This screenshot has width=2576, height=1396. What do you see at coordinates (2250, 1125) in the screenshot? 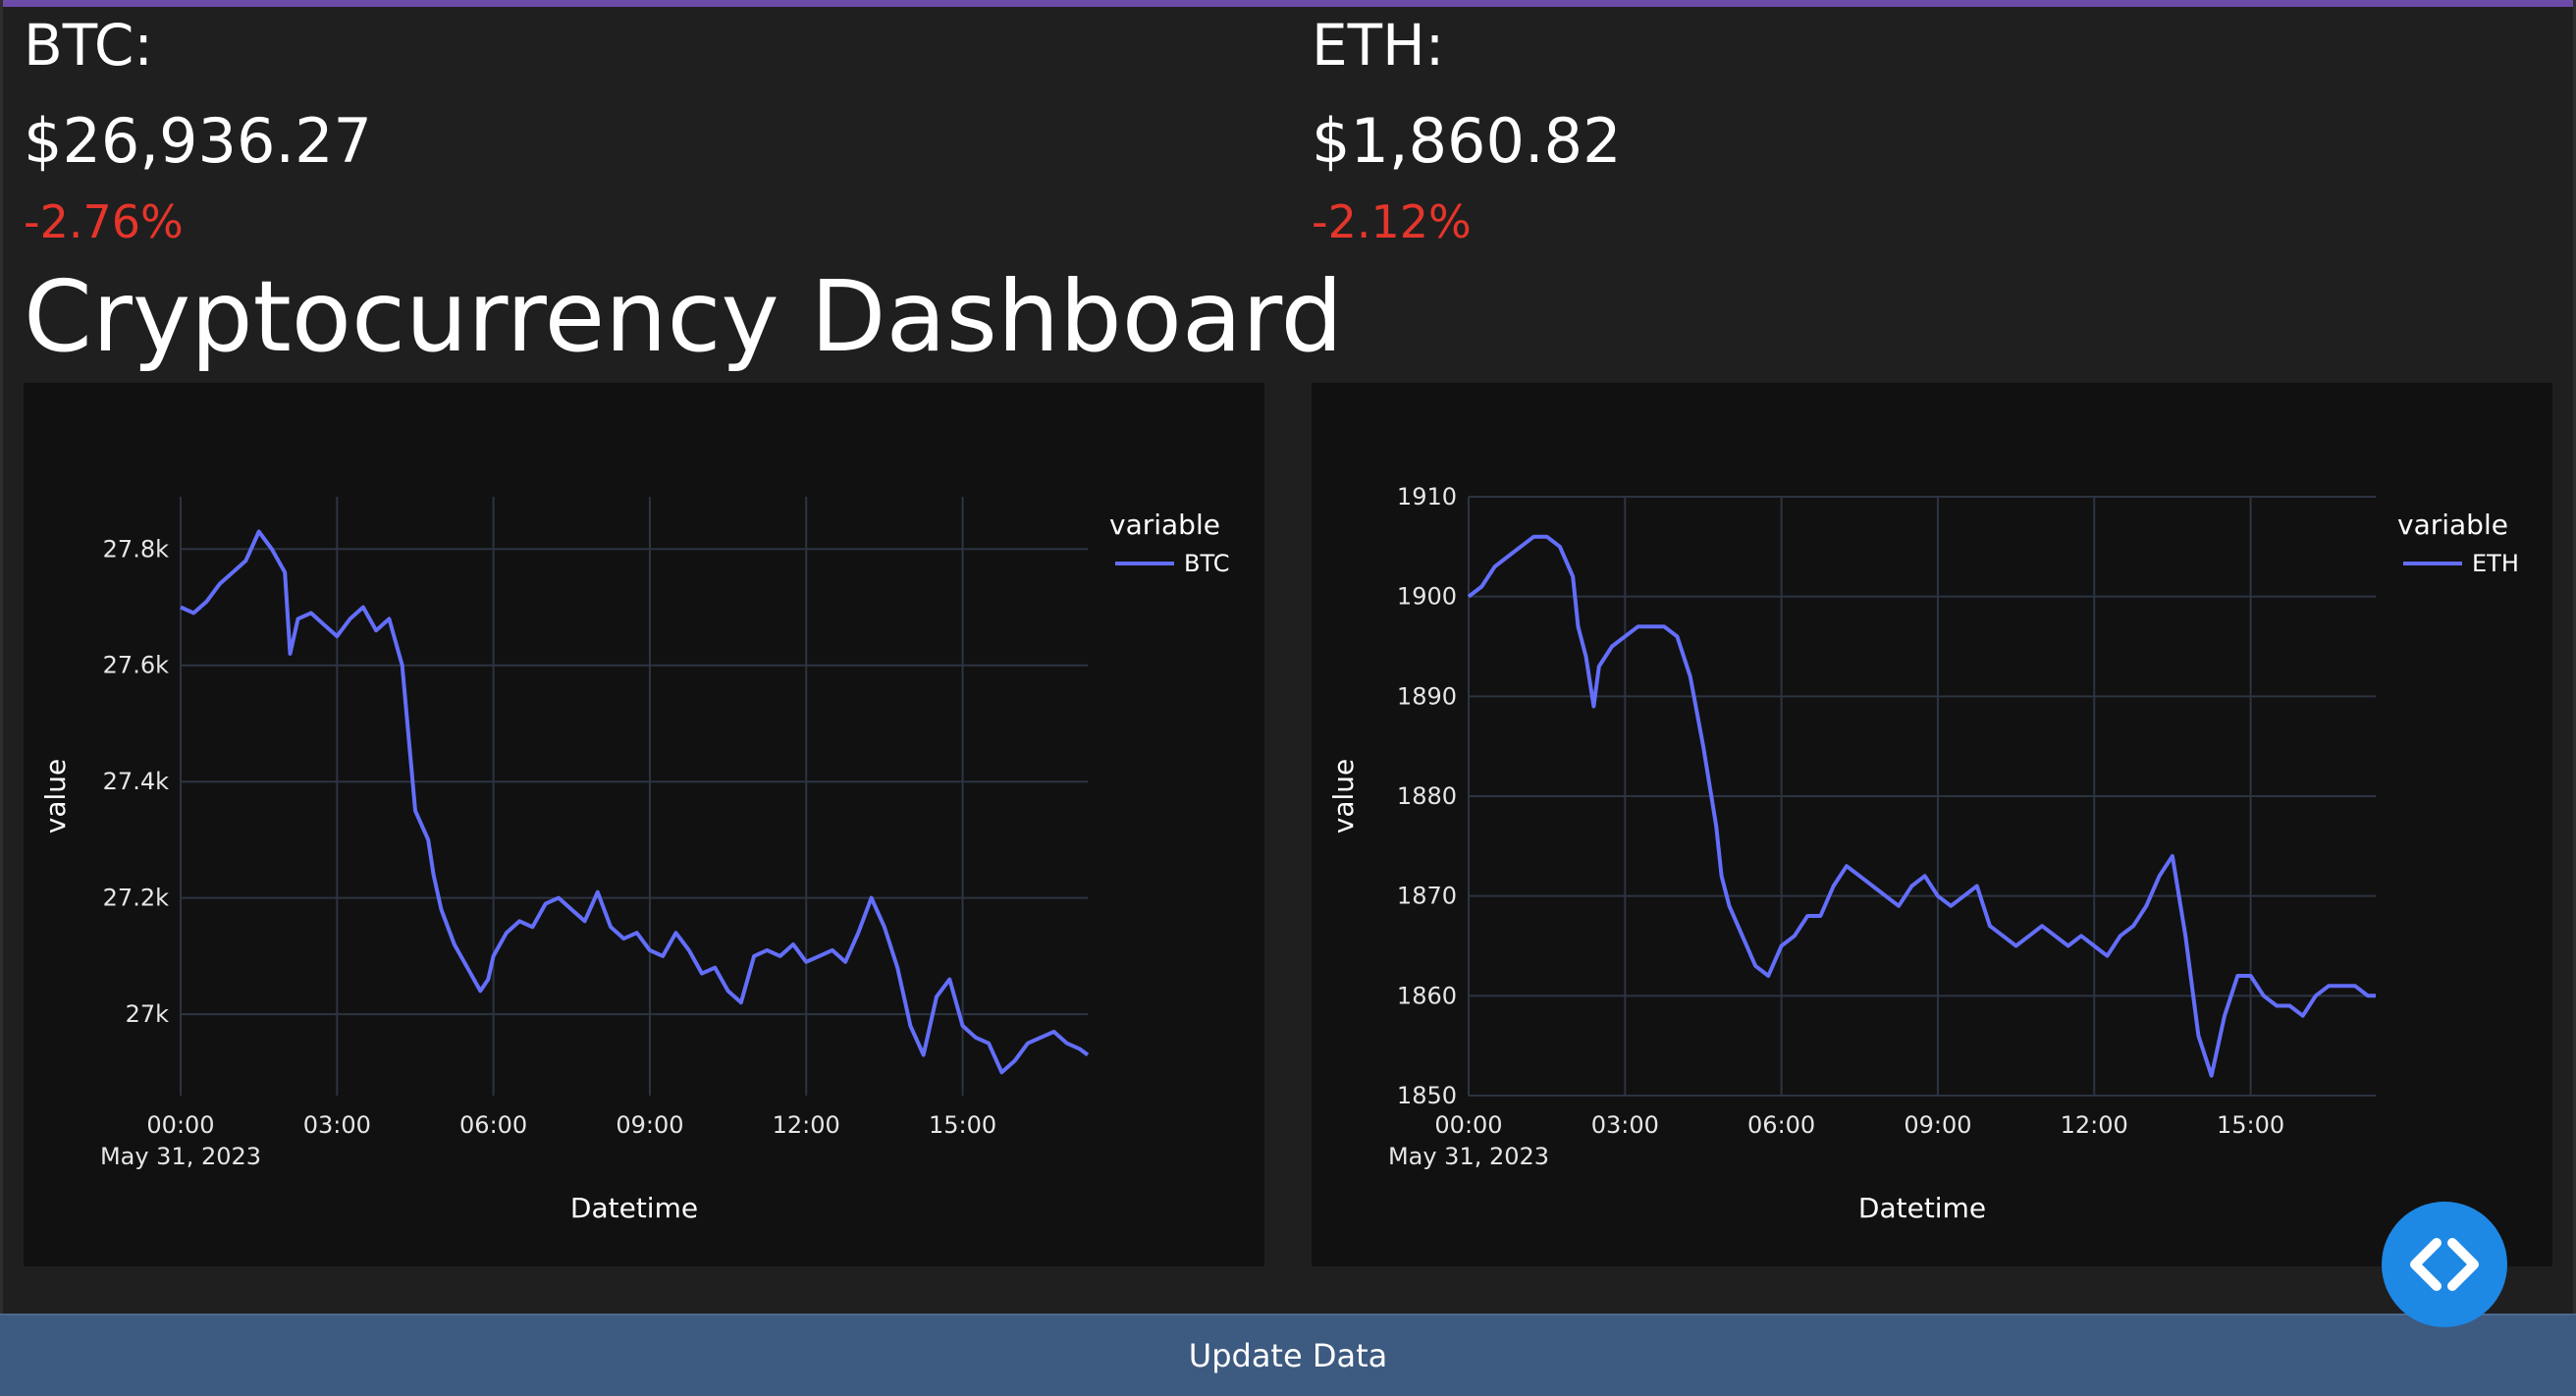
I see `eth-x-tick-label: 15:00` at bounding box center [2250, 1125].